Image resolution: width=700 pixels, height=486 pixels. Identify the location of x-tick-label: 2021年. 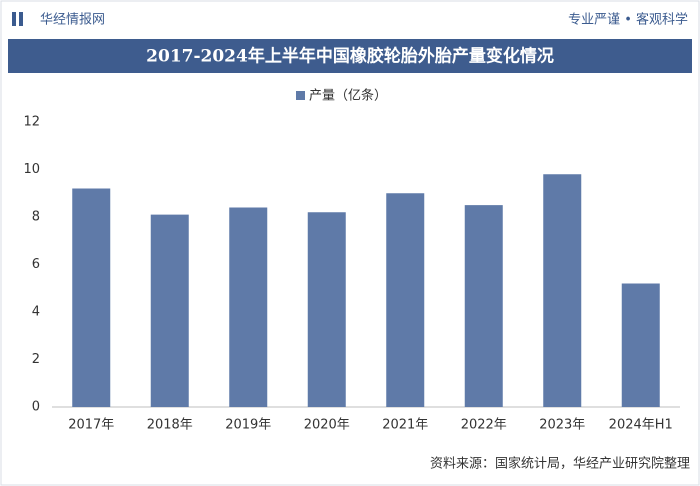
(405, 425).